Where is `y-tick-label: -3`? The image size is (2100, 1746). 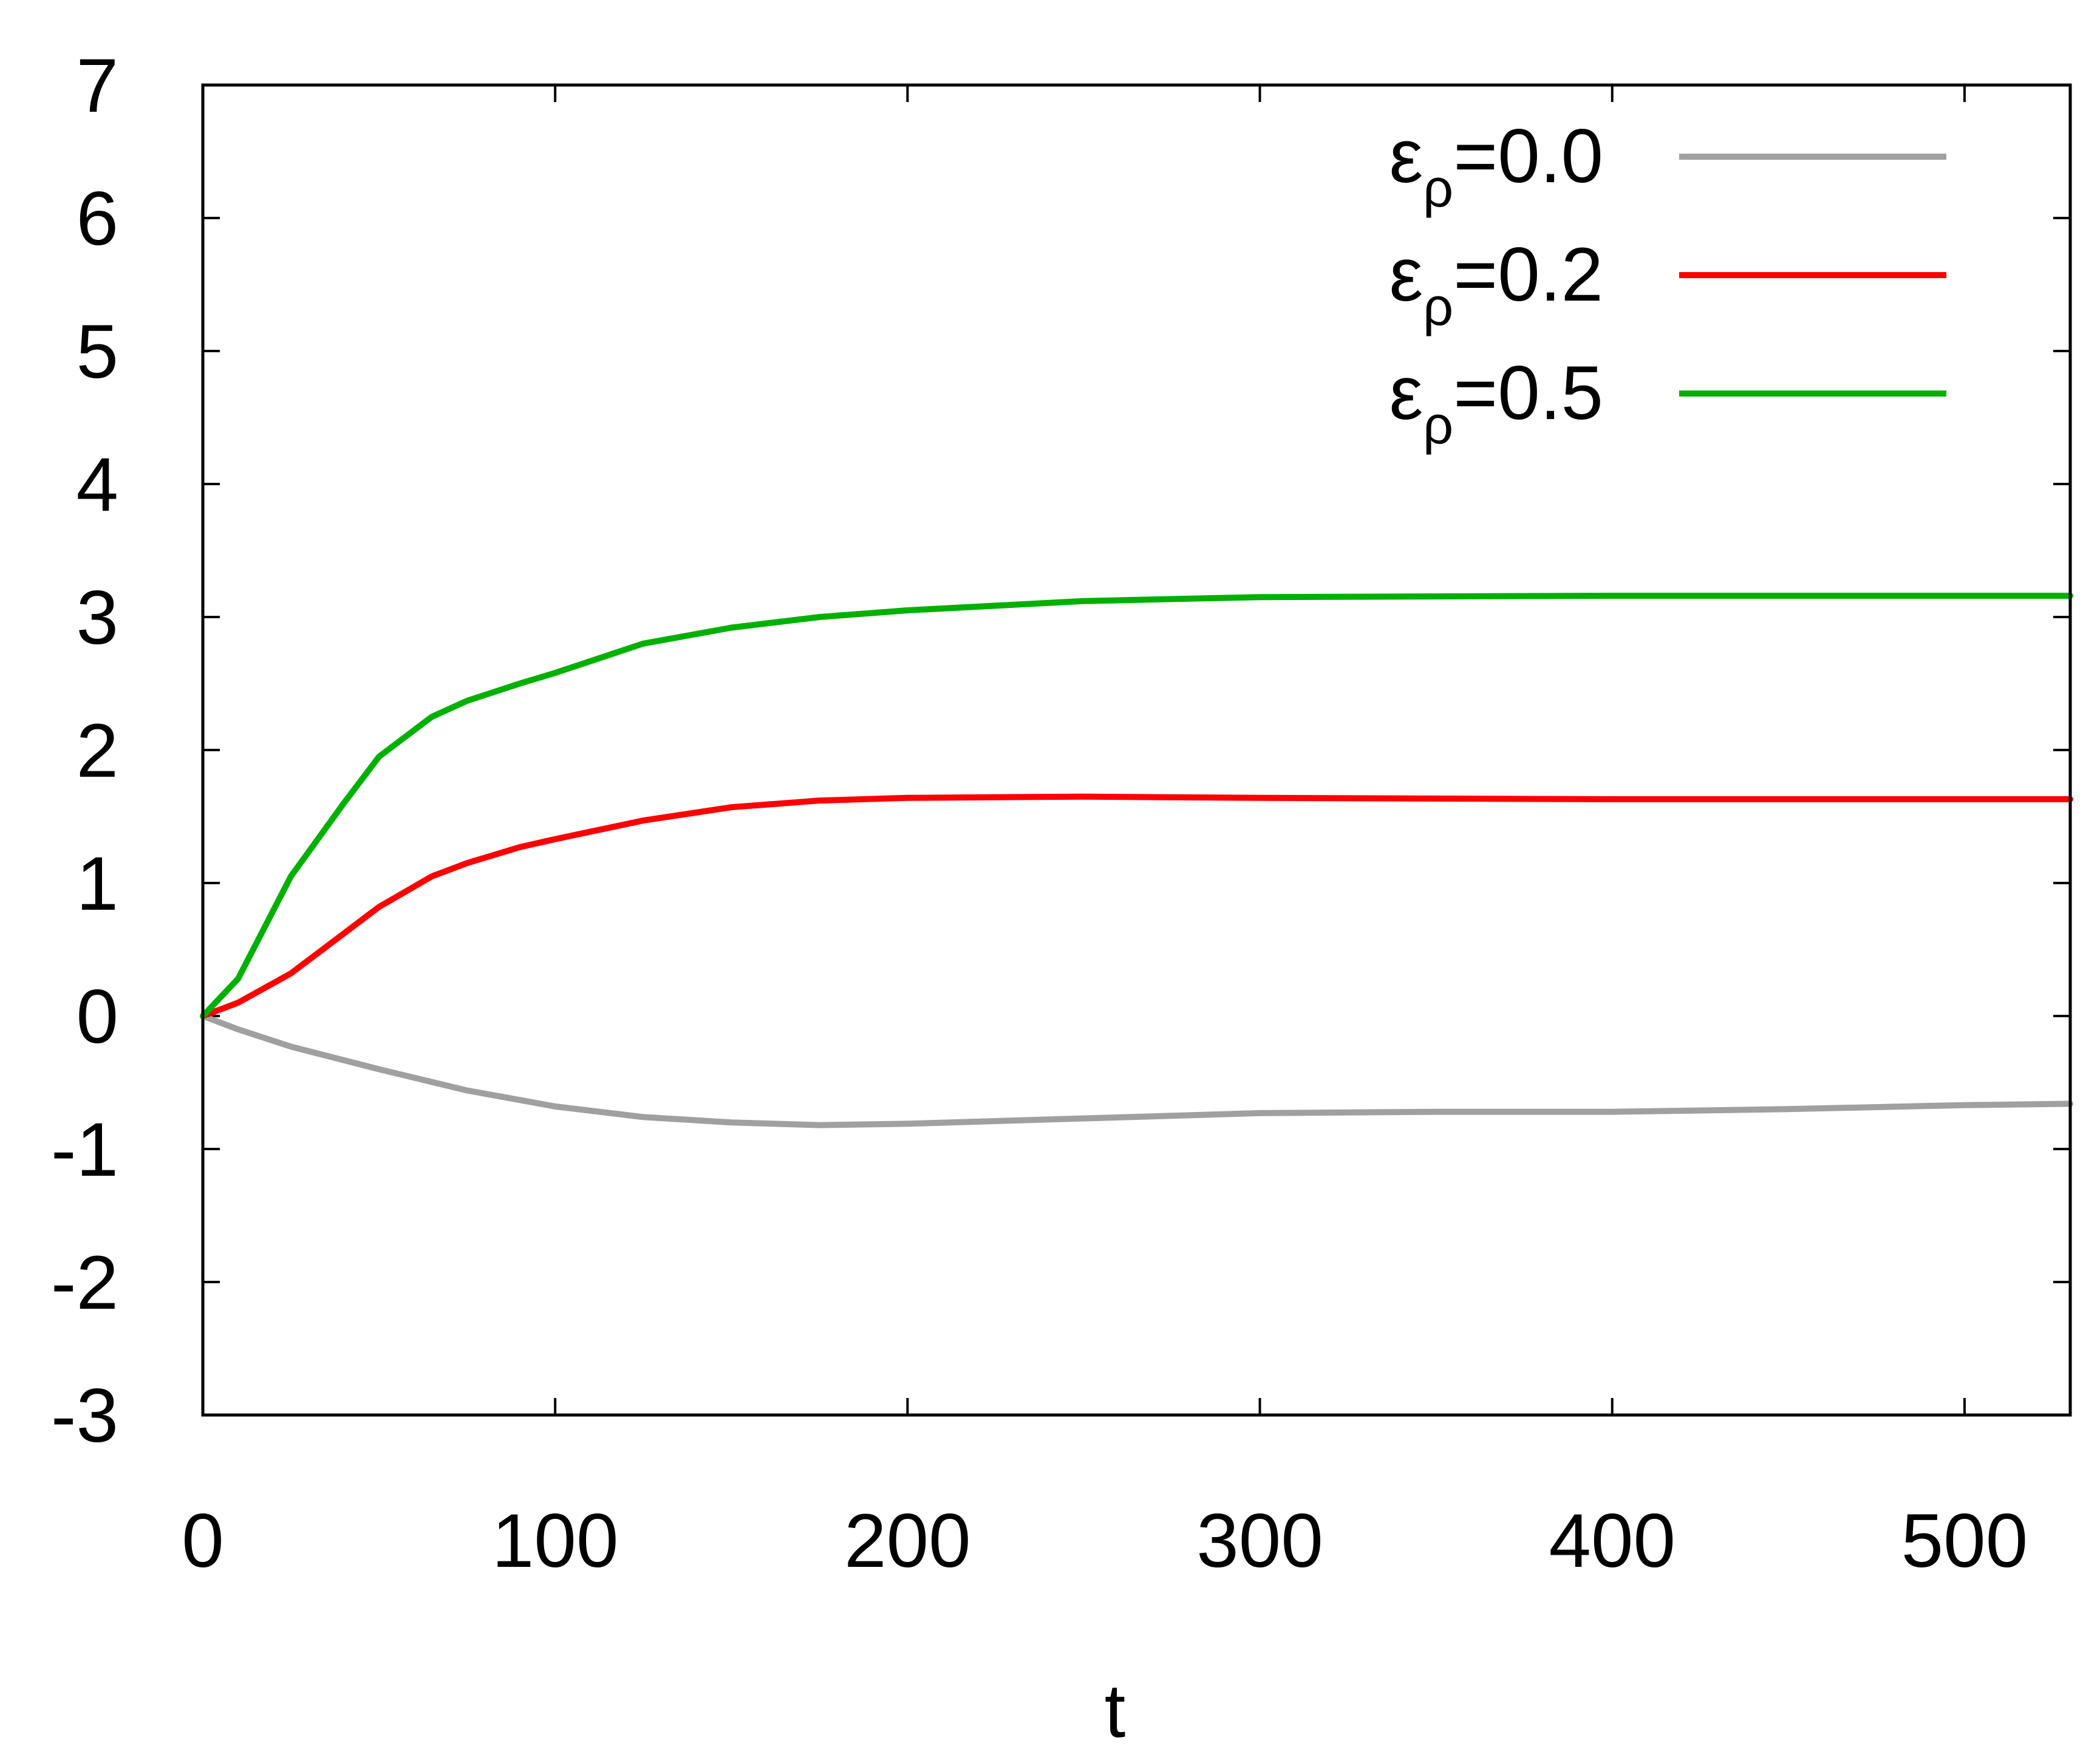
y-tick-label: -3 is located at coordinates (84, 1416).